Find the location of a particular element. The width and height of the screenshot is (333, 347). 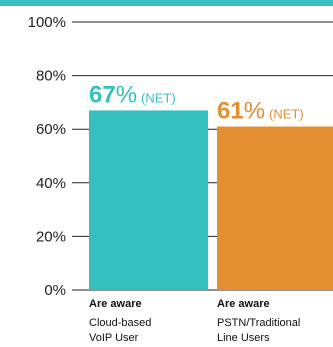

bar-value-label: 61% (NET) is located at coordinates (260, 111).